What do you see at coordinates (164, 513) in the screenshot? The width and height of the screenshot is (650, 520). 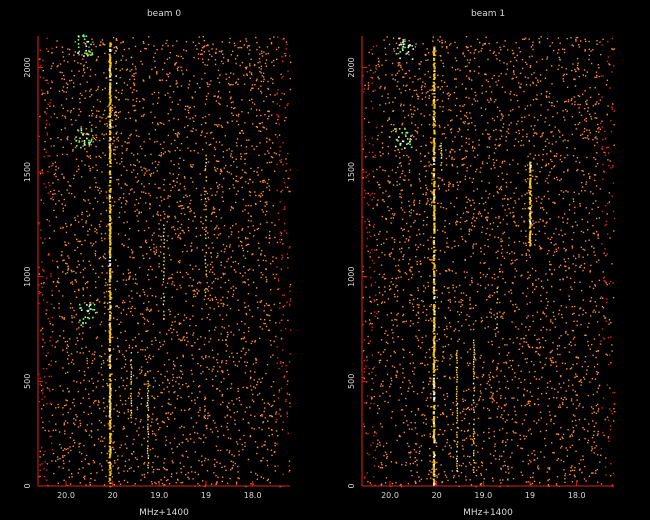 I see `x-axis-label: MHz+1400` at bounding box center [164, 513].